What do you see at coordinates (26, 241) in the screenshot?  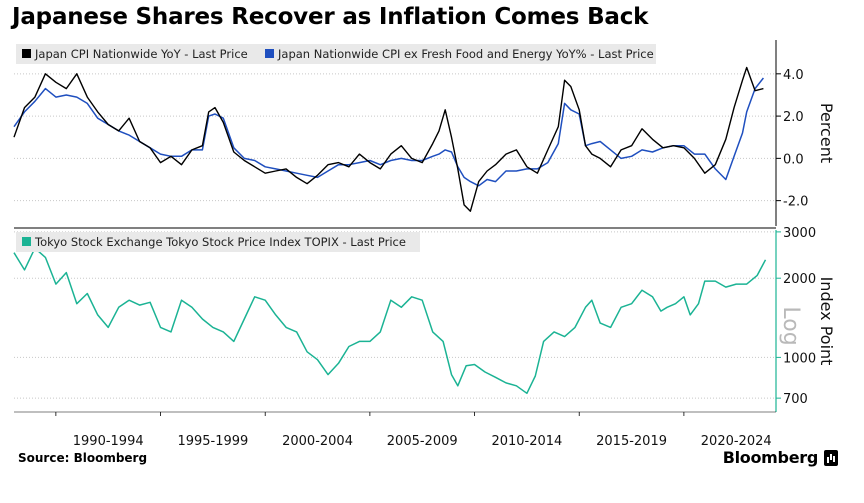 I see `legend-swatch-topix` at bounding box center [26, 241].